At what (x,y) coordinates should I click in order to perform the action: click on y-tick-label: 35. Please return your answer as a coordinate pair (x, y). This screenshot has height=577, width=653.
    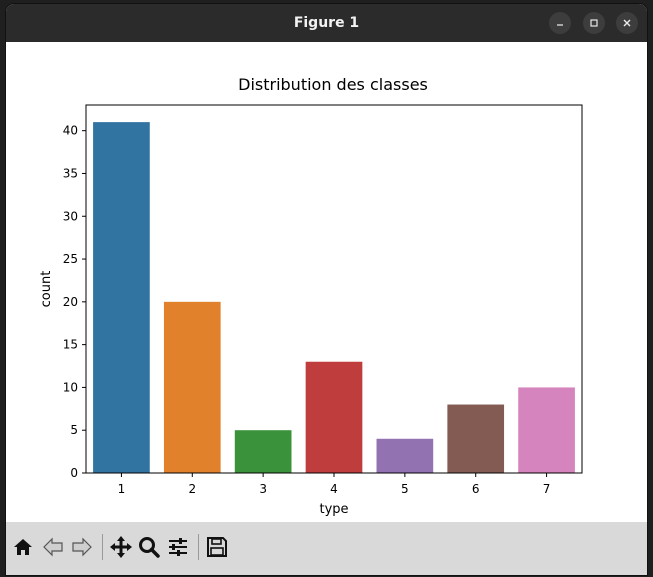
    Looking at the image, I should click on (70, 173).